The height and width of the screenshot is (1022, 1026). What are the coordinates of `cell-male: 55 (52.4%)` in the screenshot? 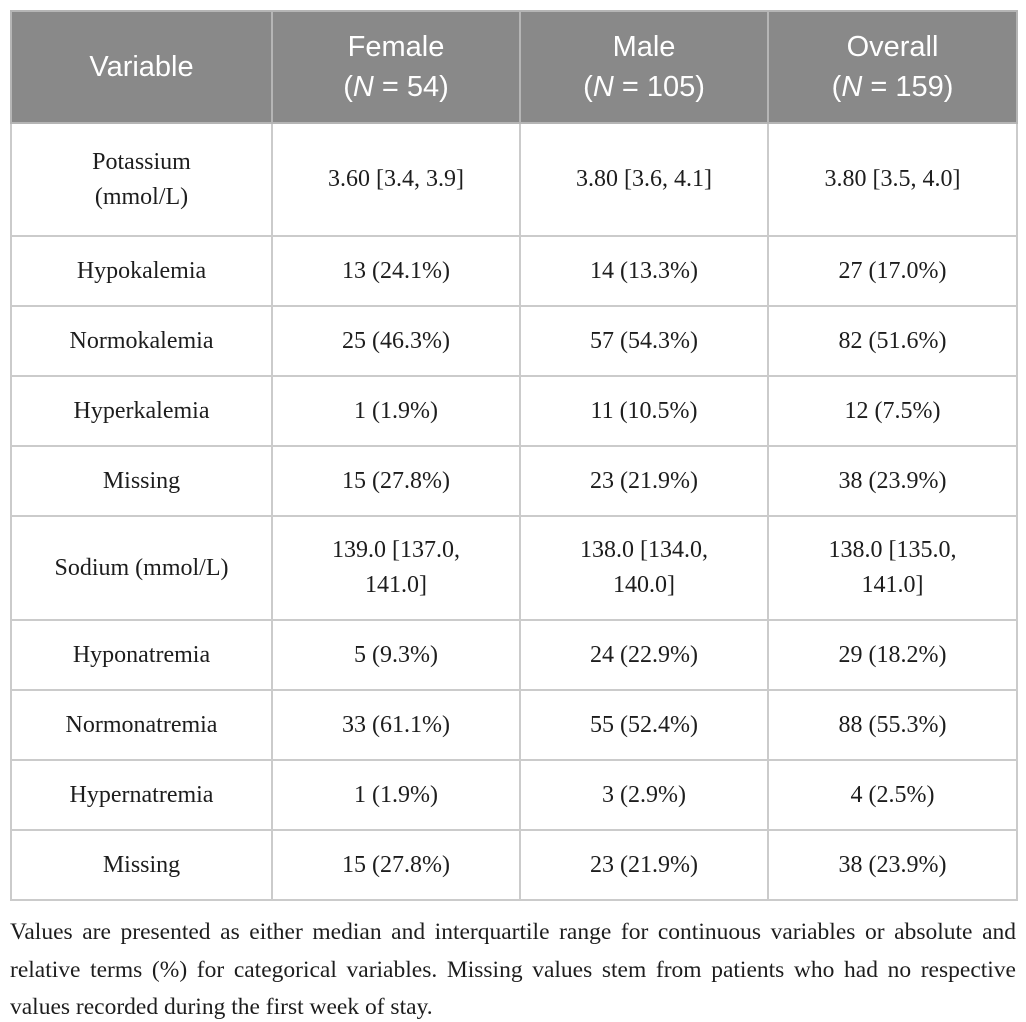 It's located at (644, 725).